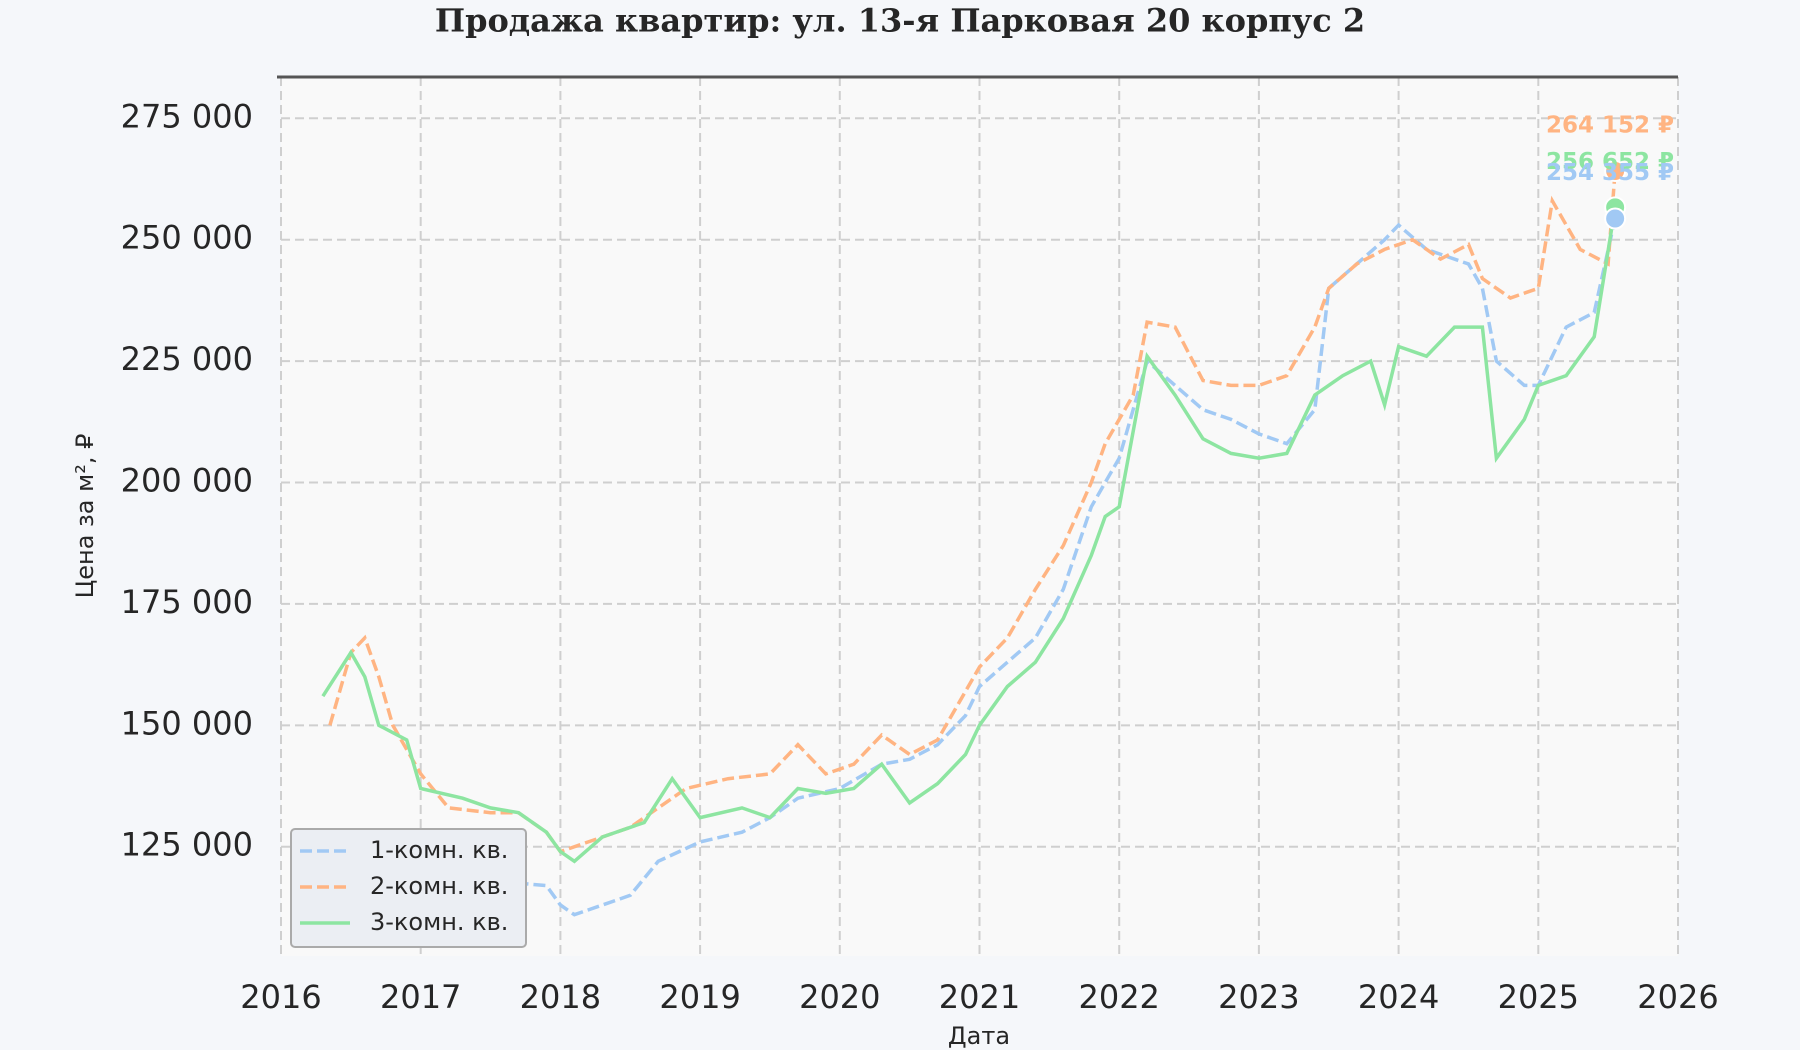 The height and width of the screenshot is (1050, 1800). What do you see at coordinates (560, 997) in the screenshot?
I see `x-tick-label: 2018` at bounding box center [560, 997].